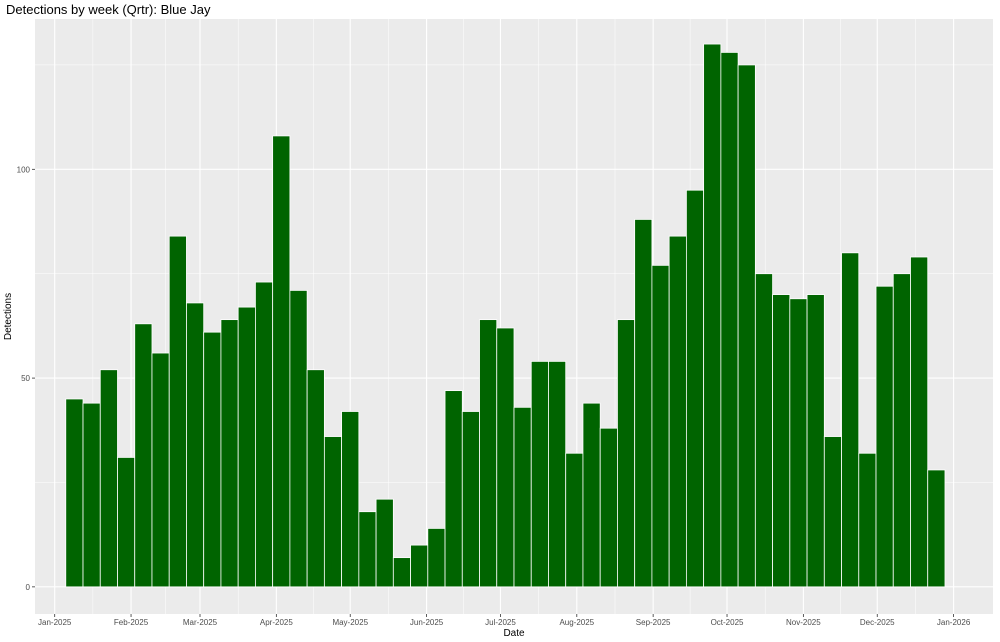 The height and width of the screenshot is (642, 1000). I want to click on x-tick-label: Jun-2025, so click(427, 622).